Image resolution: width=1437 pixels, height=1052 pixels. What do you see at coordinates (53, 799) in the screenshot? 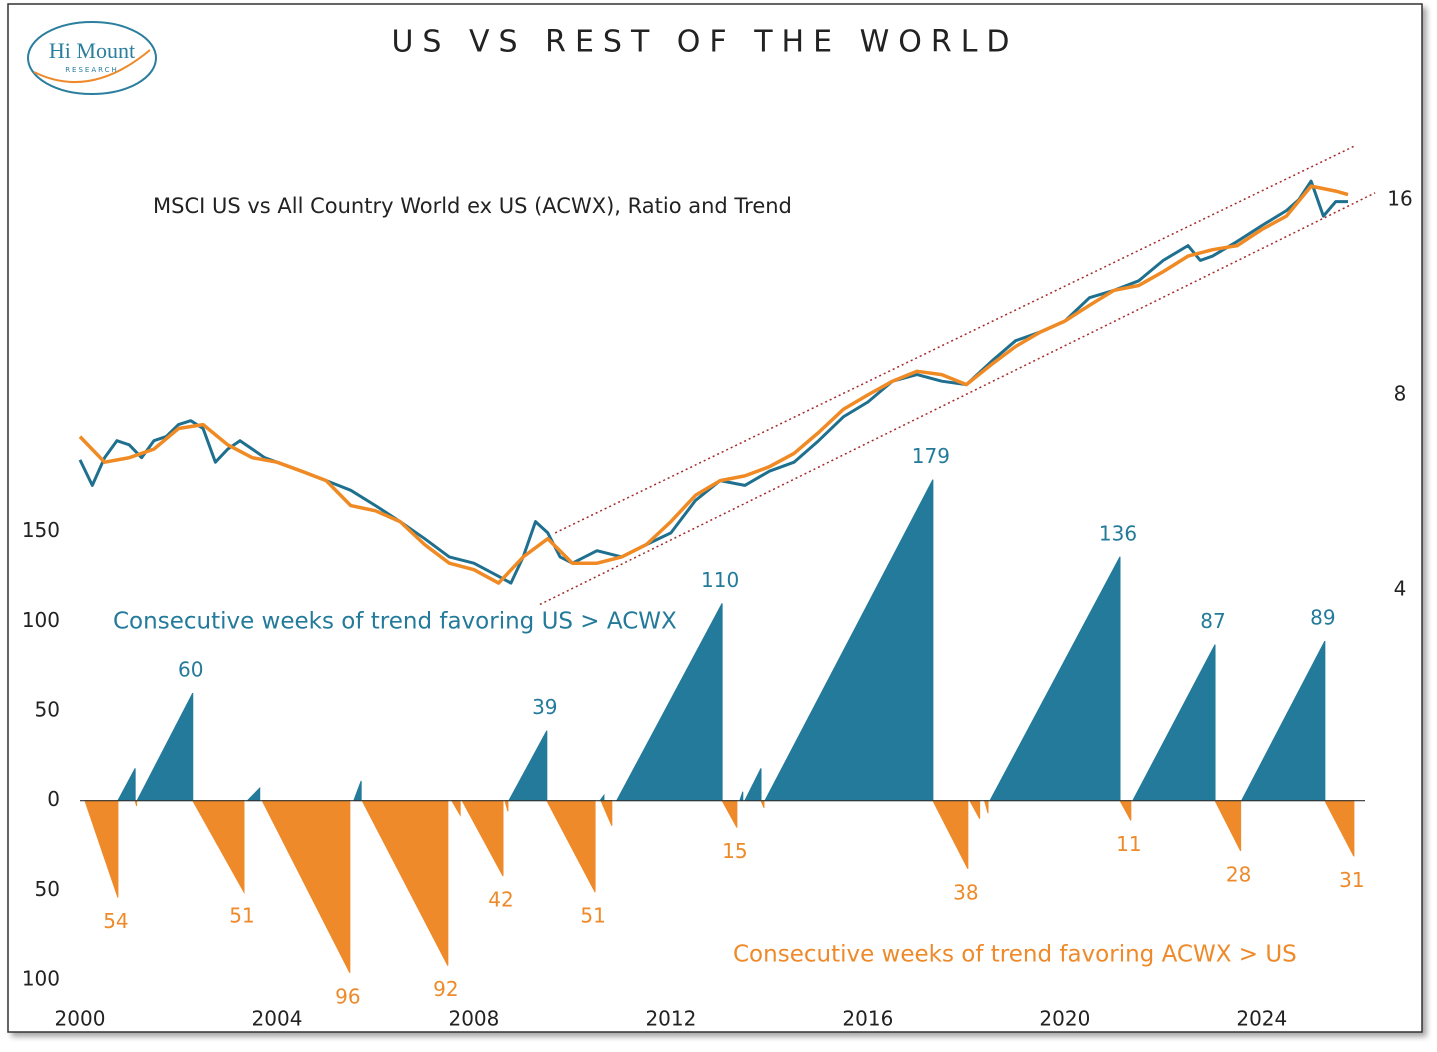
I see `y-tick-label: 0` at bounding box center [53, 799].